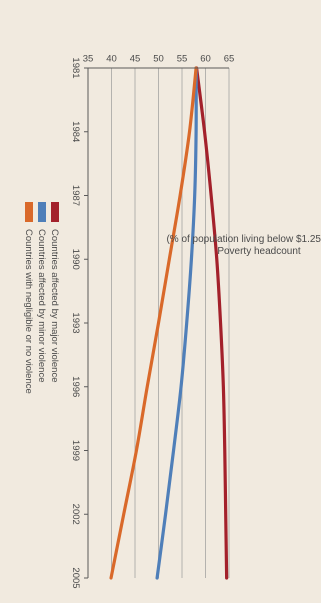 Image resolution: width=321 pixels, height=603 pixels. I want to click on y-tick-label: 40, so click(111, 59).